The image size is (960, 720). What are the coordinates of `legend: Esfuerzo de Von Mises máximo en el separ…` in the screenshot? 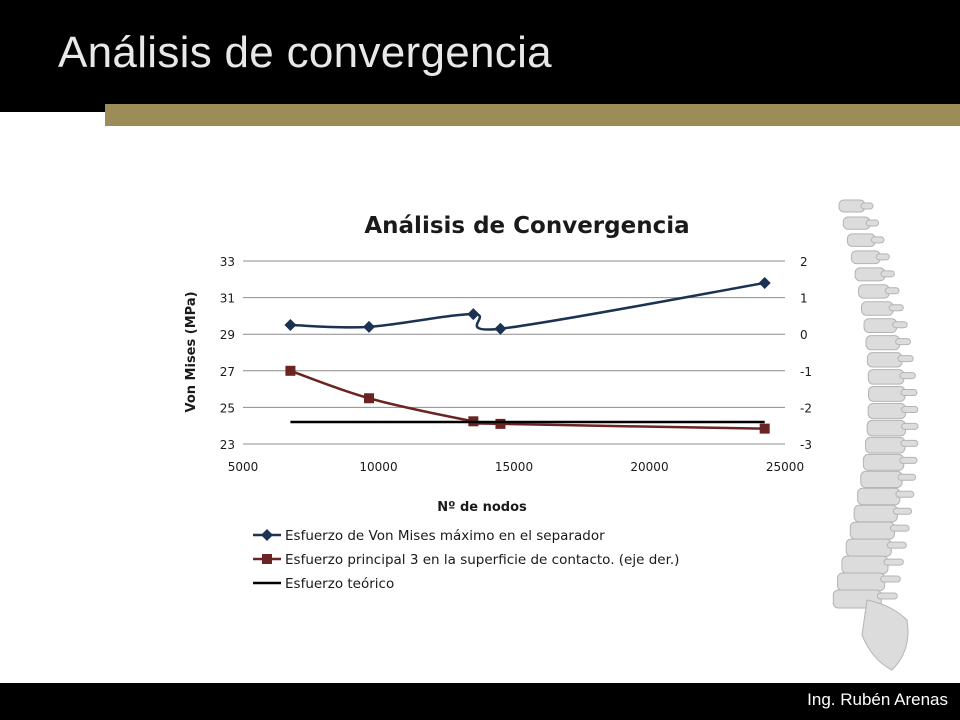 It's located at (466, 560).